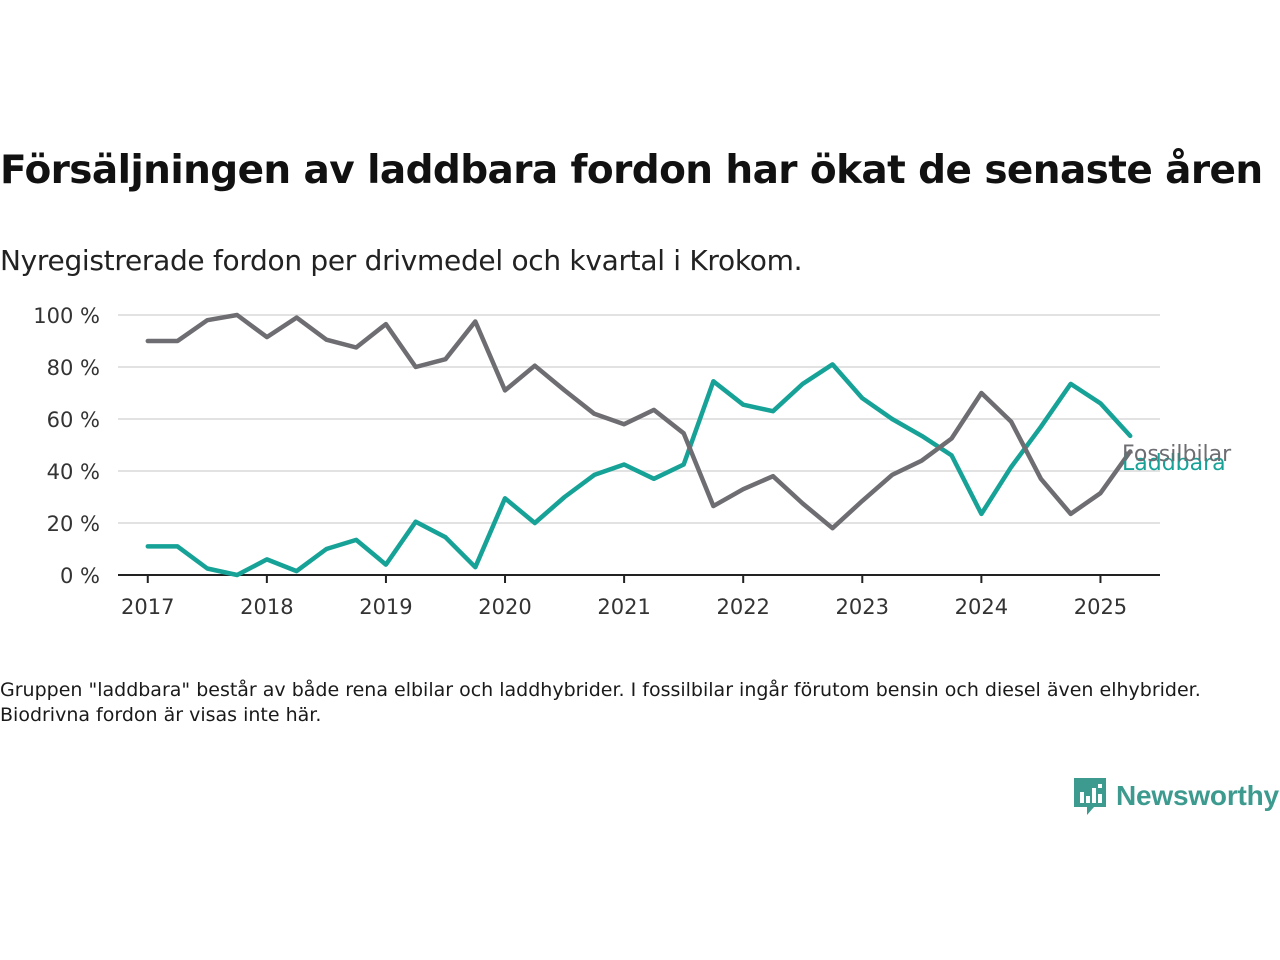 This screenshot has height=960, width=1280. I want to click on x-tick-label: 2020, so click(504, 607).